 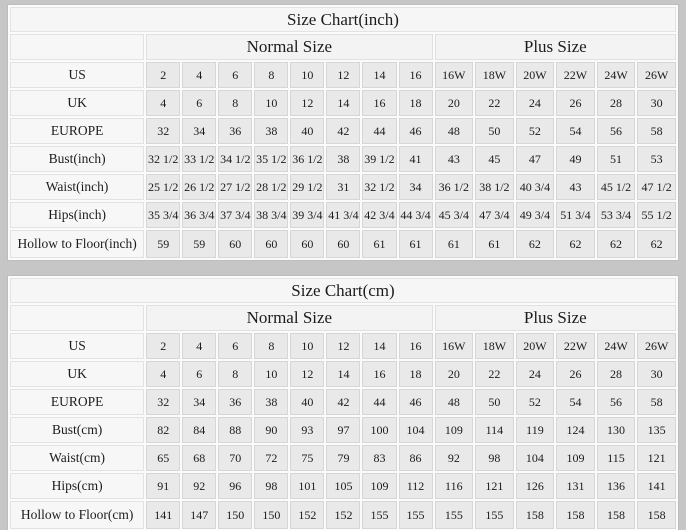 I want to click on corner-cell, so click(x=77, y=318).